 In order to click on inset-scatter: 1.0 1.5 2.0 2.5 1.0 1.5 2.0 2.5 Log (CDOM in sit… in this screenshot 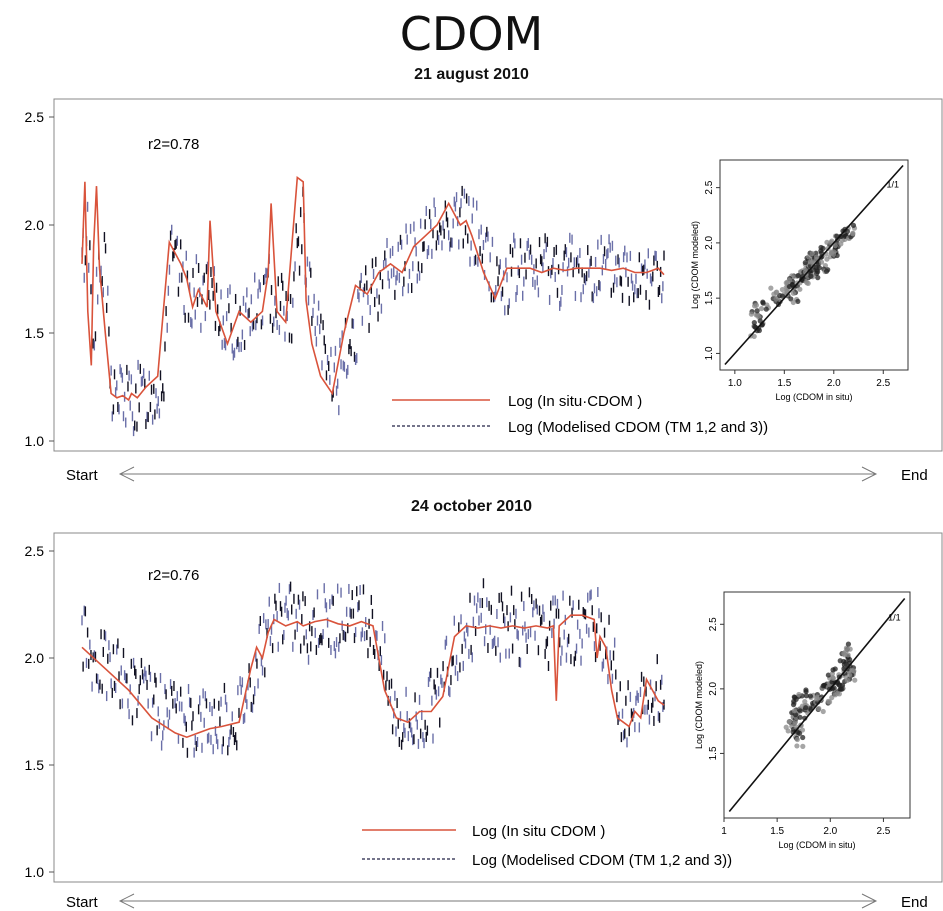, I will do `click(800, 280)`.